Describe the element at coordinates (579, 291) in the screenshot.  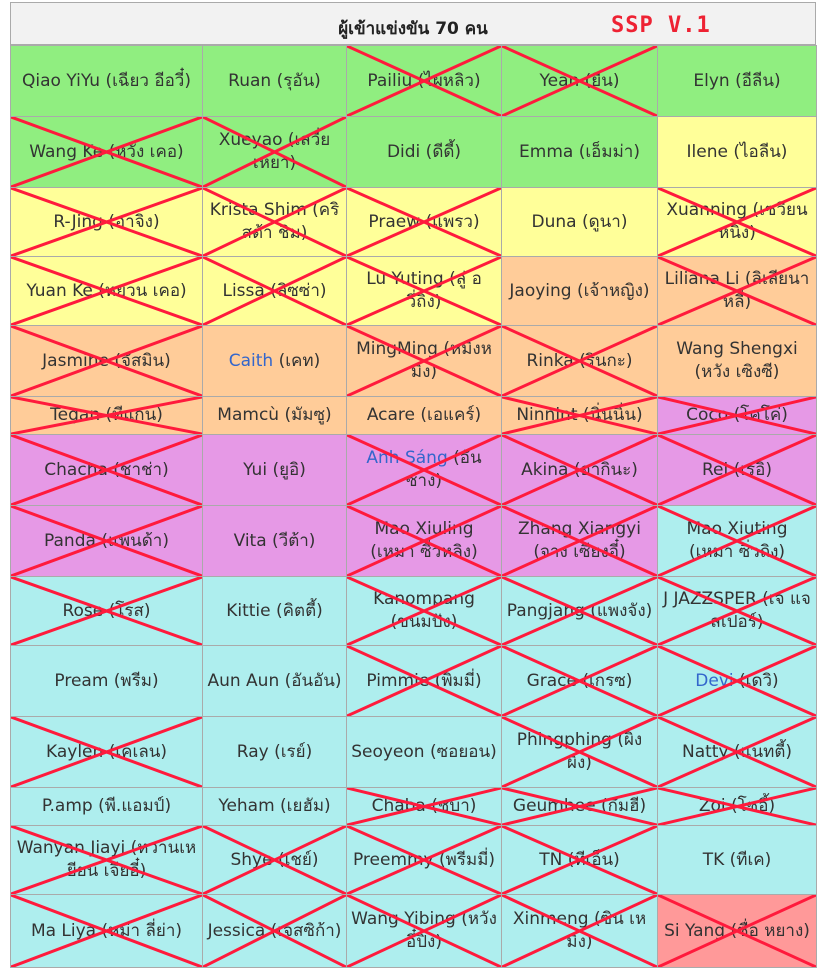
I see `contestant-cell: Jaoying (เจ้าหญิง)` at that location.